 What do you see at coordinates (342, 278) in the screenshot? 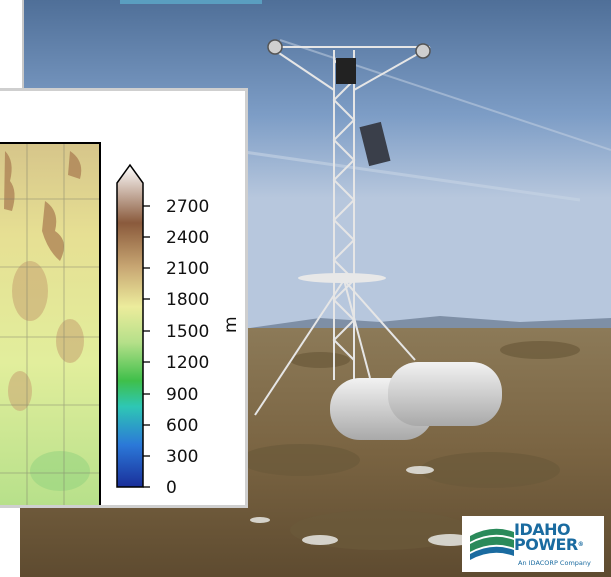
I see `tripod-top` at bounding box center [342, 278].